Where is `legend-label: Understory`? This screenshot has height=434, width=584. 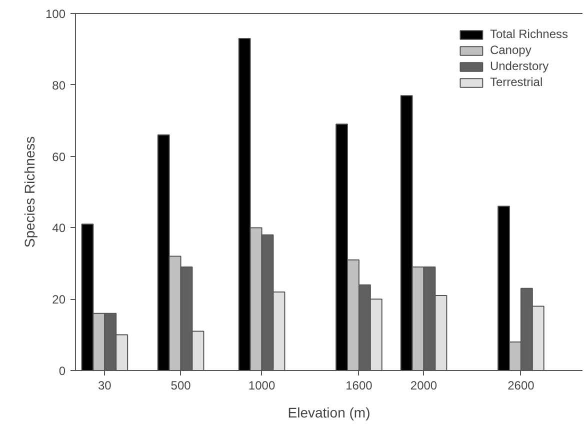
legend-label: Understory is located at coordinates (519, 66).